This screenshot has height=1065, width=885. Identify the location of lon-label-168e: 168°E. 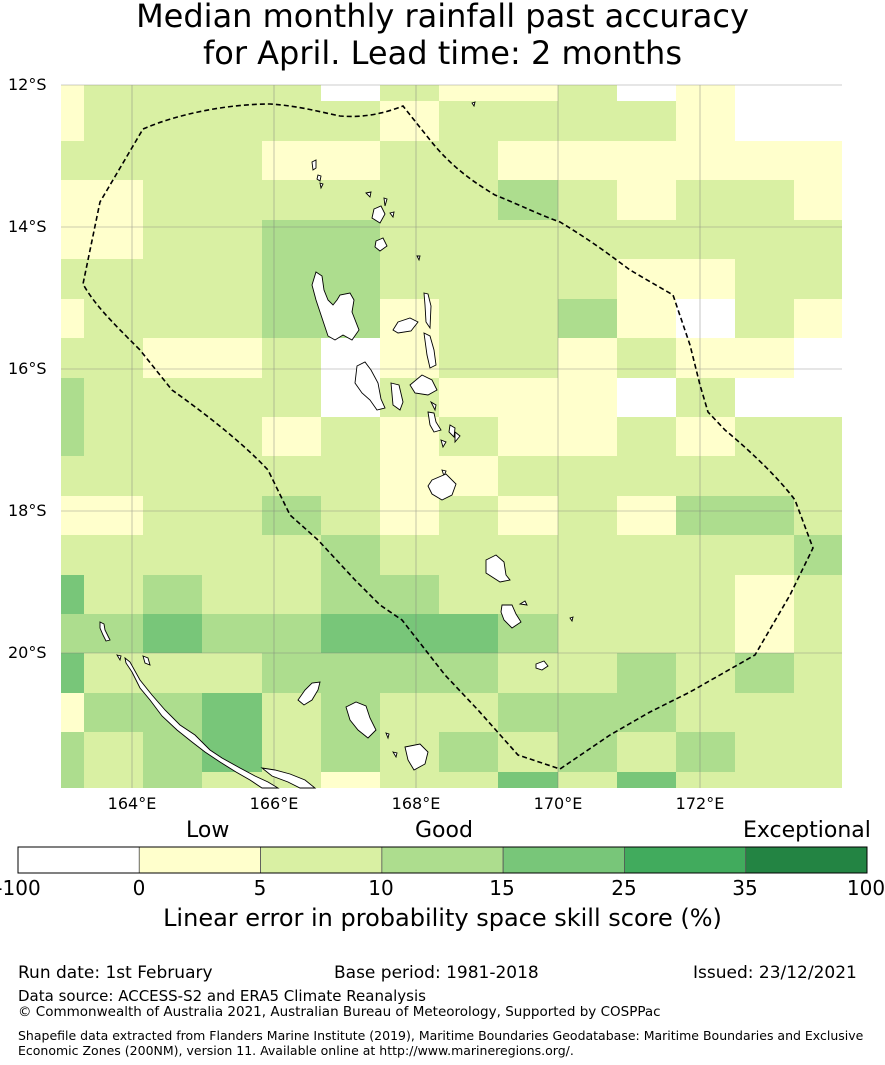
(416, 803).